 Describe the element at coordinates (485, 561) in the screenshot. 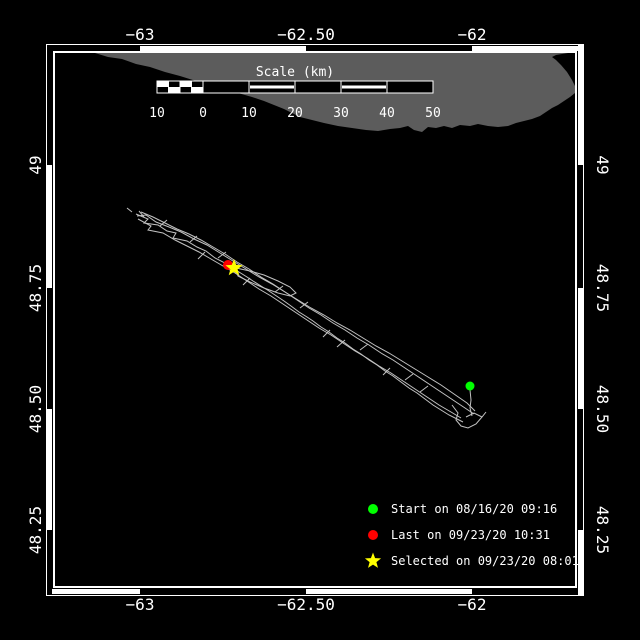

I see `legend-selected-label: Selected on 09/23/20 08:01` at that location.